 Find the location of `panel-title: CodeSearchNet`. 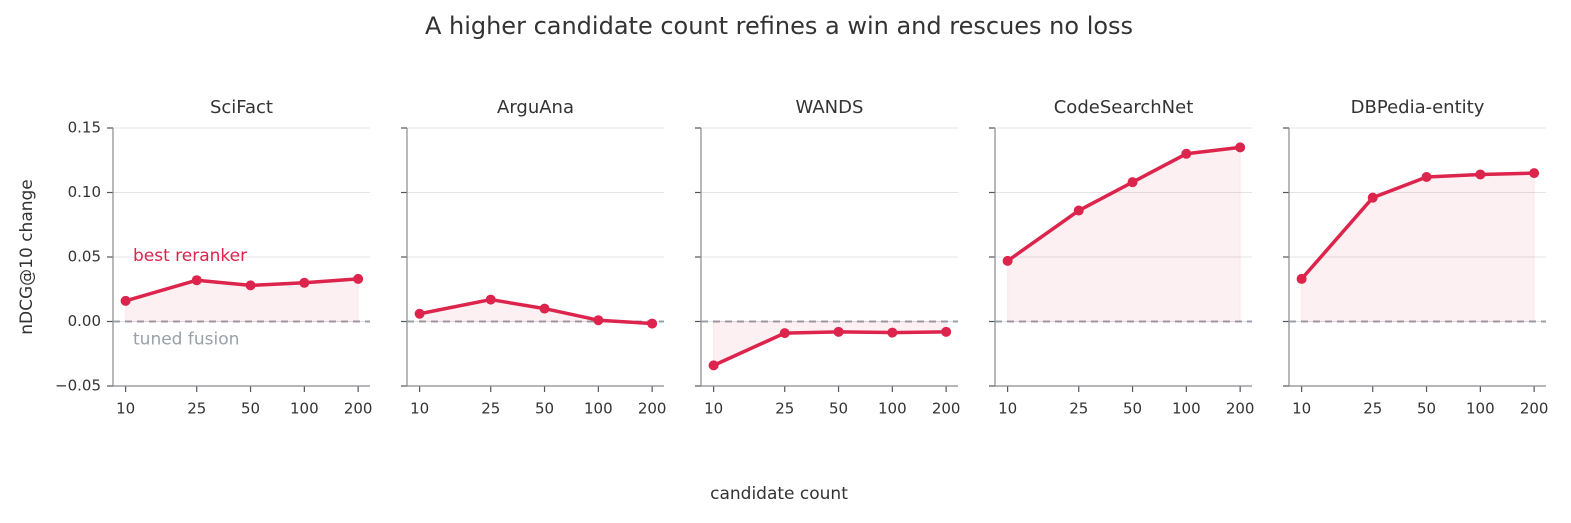

panel-title: CodeSearchNet is located at coordinates (1124, 107).